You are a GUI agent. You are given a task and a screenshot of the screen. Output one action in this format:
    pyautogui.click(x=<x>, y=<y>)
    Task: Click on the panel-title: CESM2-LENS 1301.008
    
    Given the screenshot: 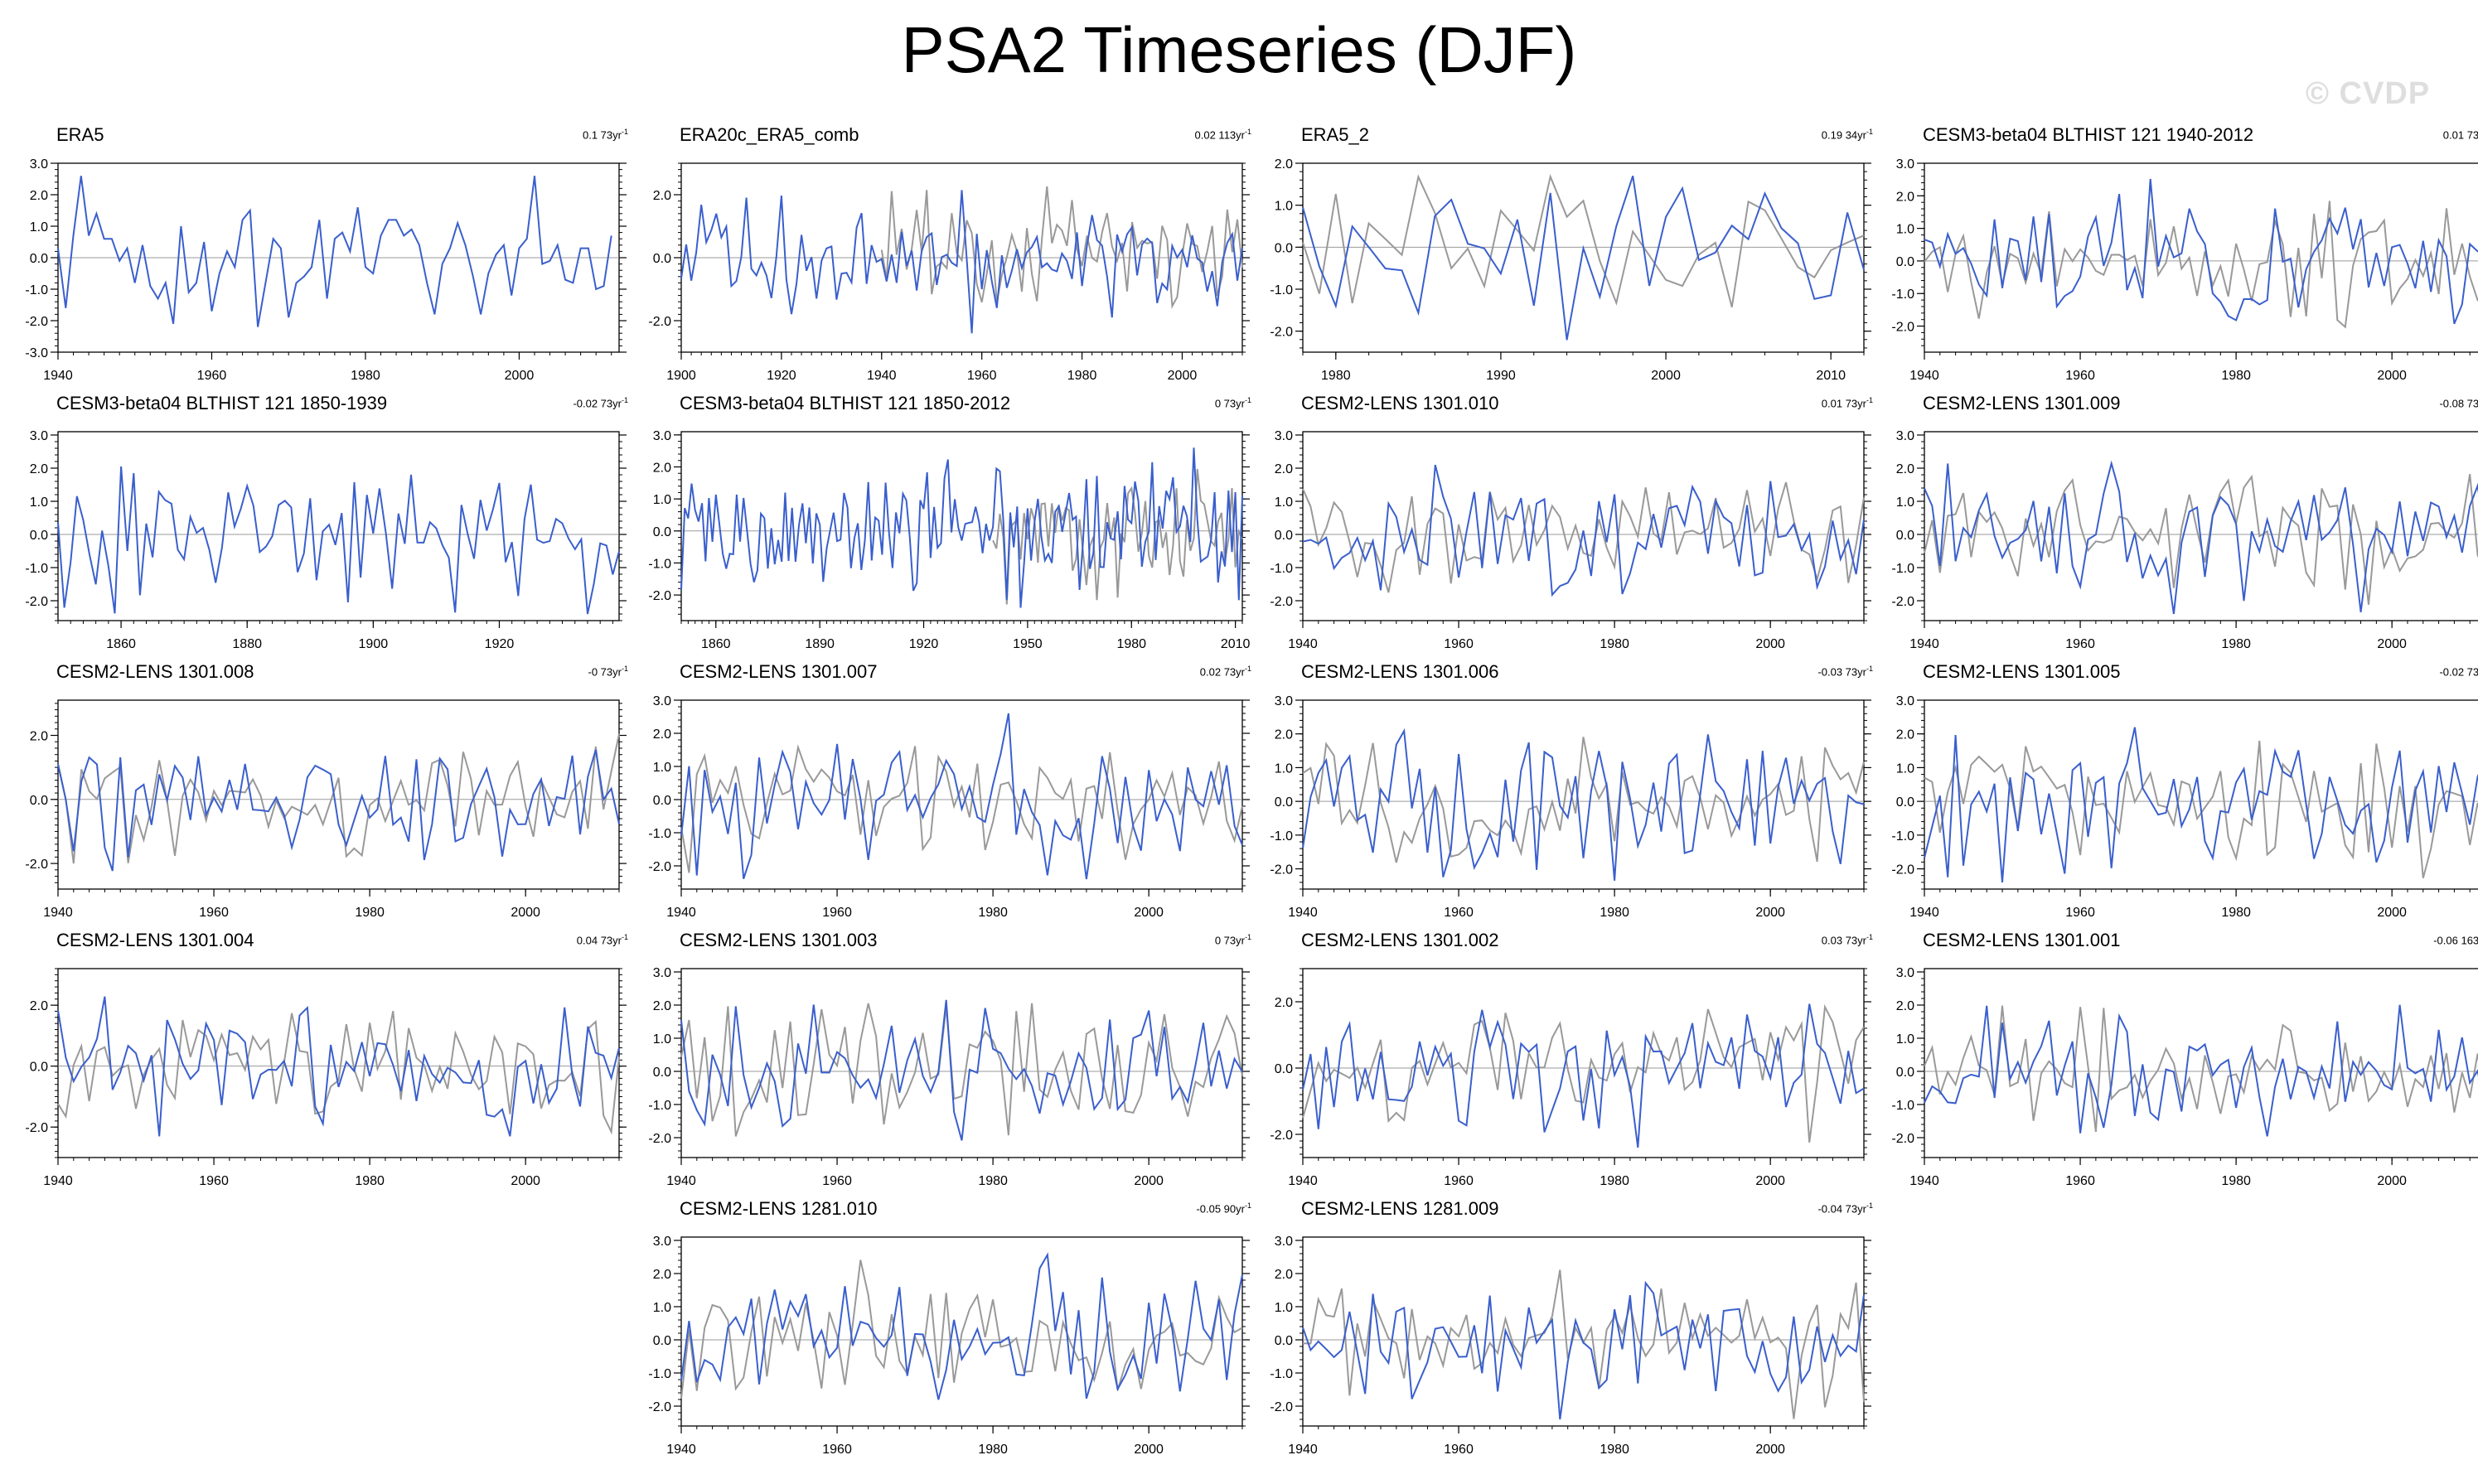 What is the action you would take?
    pyautogui.click(x=155, y=671)
    